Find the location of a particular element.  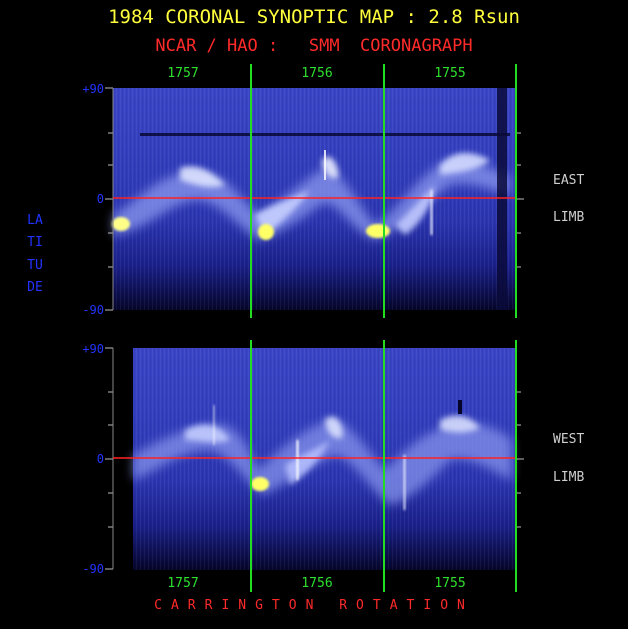

map-title: 1984 CORONAL SYNOPTIC MAP : 2.8 Rsun is located at coordinates (314, 17).